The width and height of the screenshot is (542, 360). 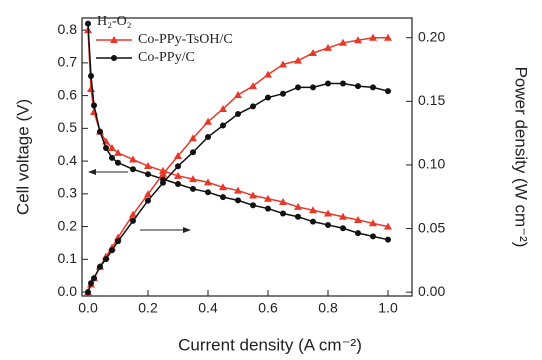 What do you see at coordinates (114, 21) in the screenshot?
I see `annotation: H₂-O₂` at bounding box center [114, 21].